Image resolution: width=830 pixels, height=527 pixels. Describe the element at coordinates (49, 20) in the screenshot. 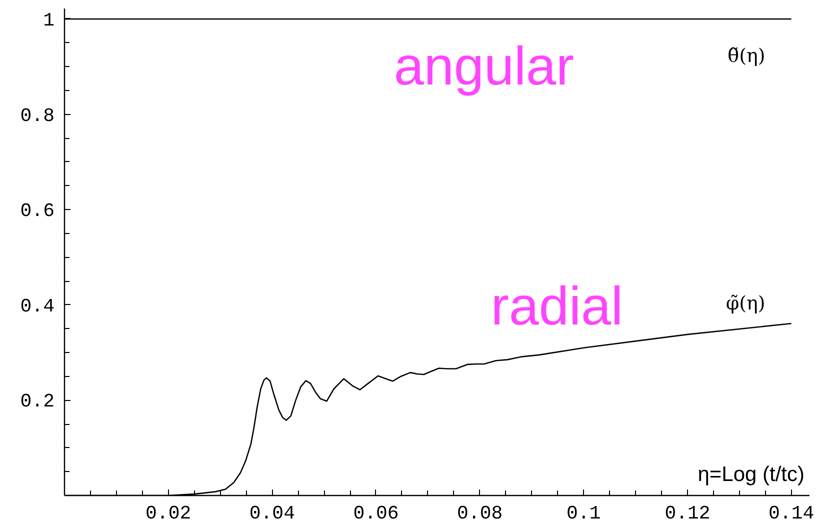

I see `y-tick-label: 1` at that location.